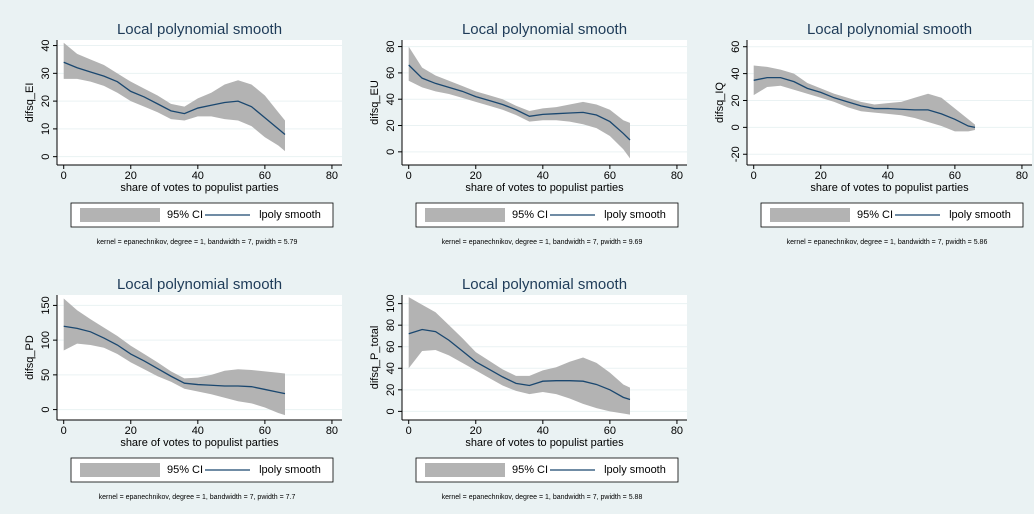 The height and width of the screenshot is (514, 1034). I want to click on y-tick-label: -20, so click(736, 154).